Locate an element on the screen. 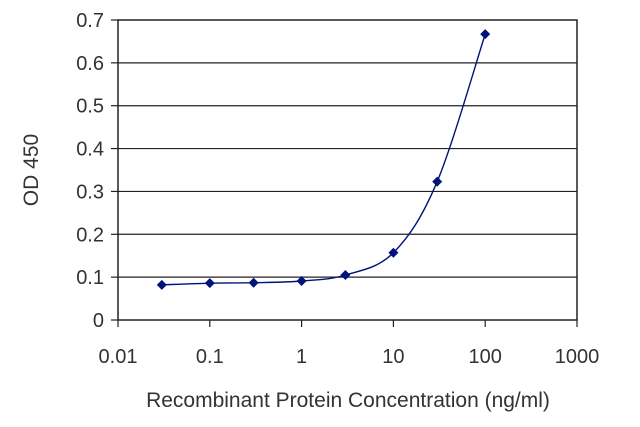 This screenshot has width=640, height=427. y-tick-label: 0 is located at coordinates (98, 321).